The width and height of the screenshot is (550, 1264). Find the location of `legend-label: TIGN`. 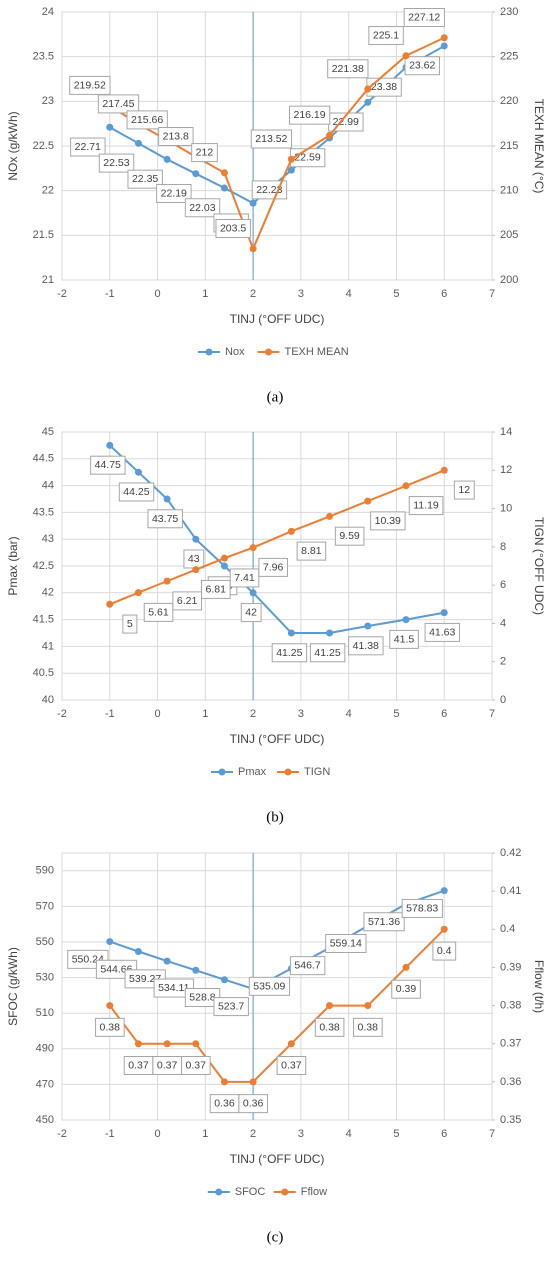

legend-label: TIGN is located at coordinates (317, 772).